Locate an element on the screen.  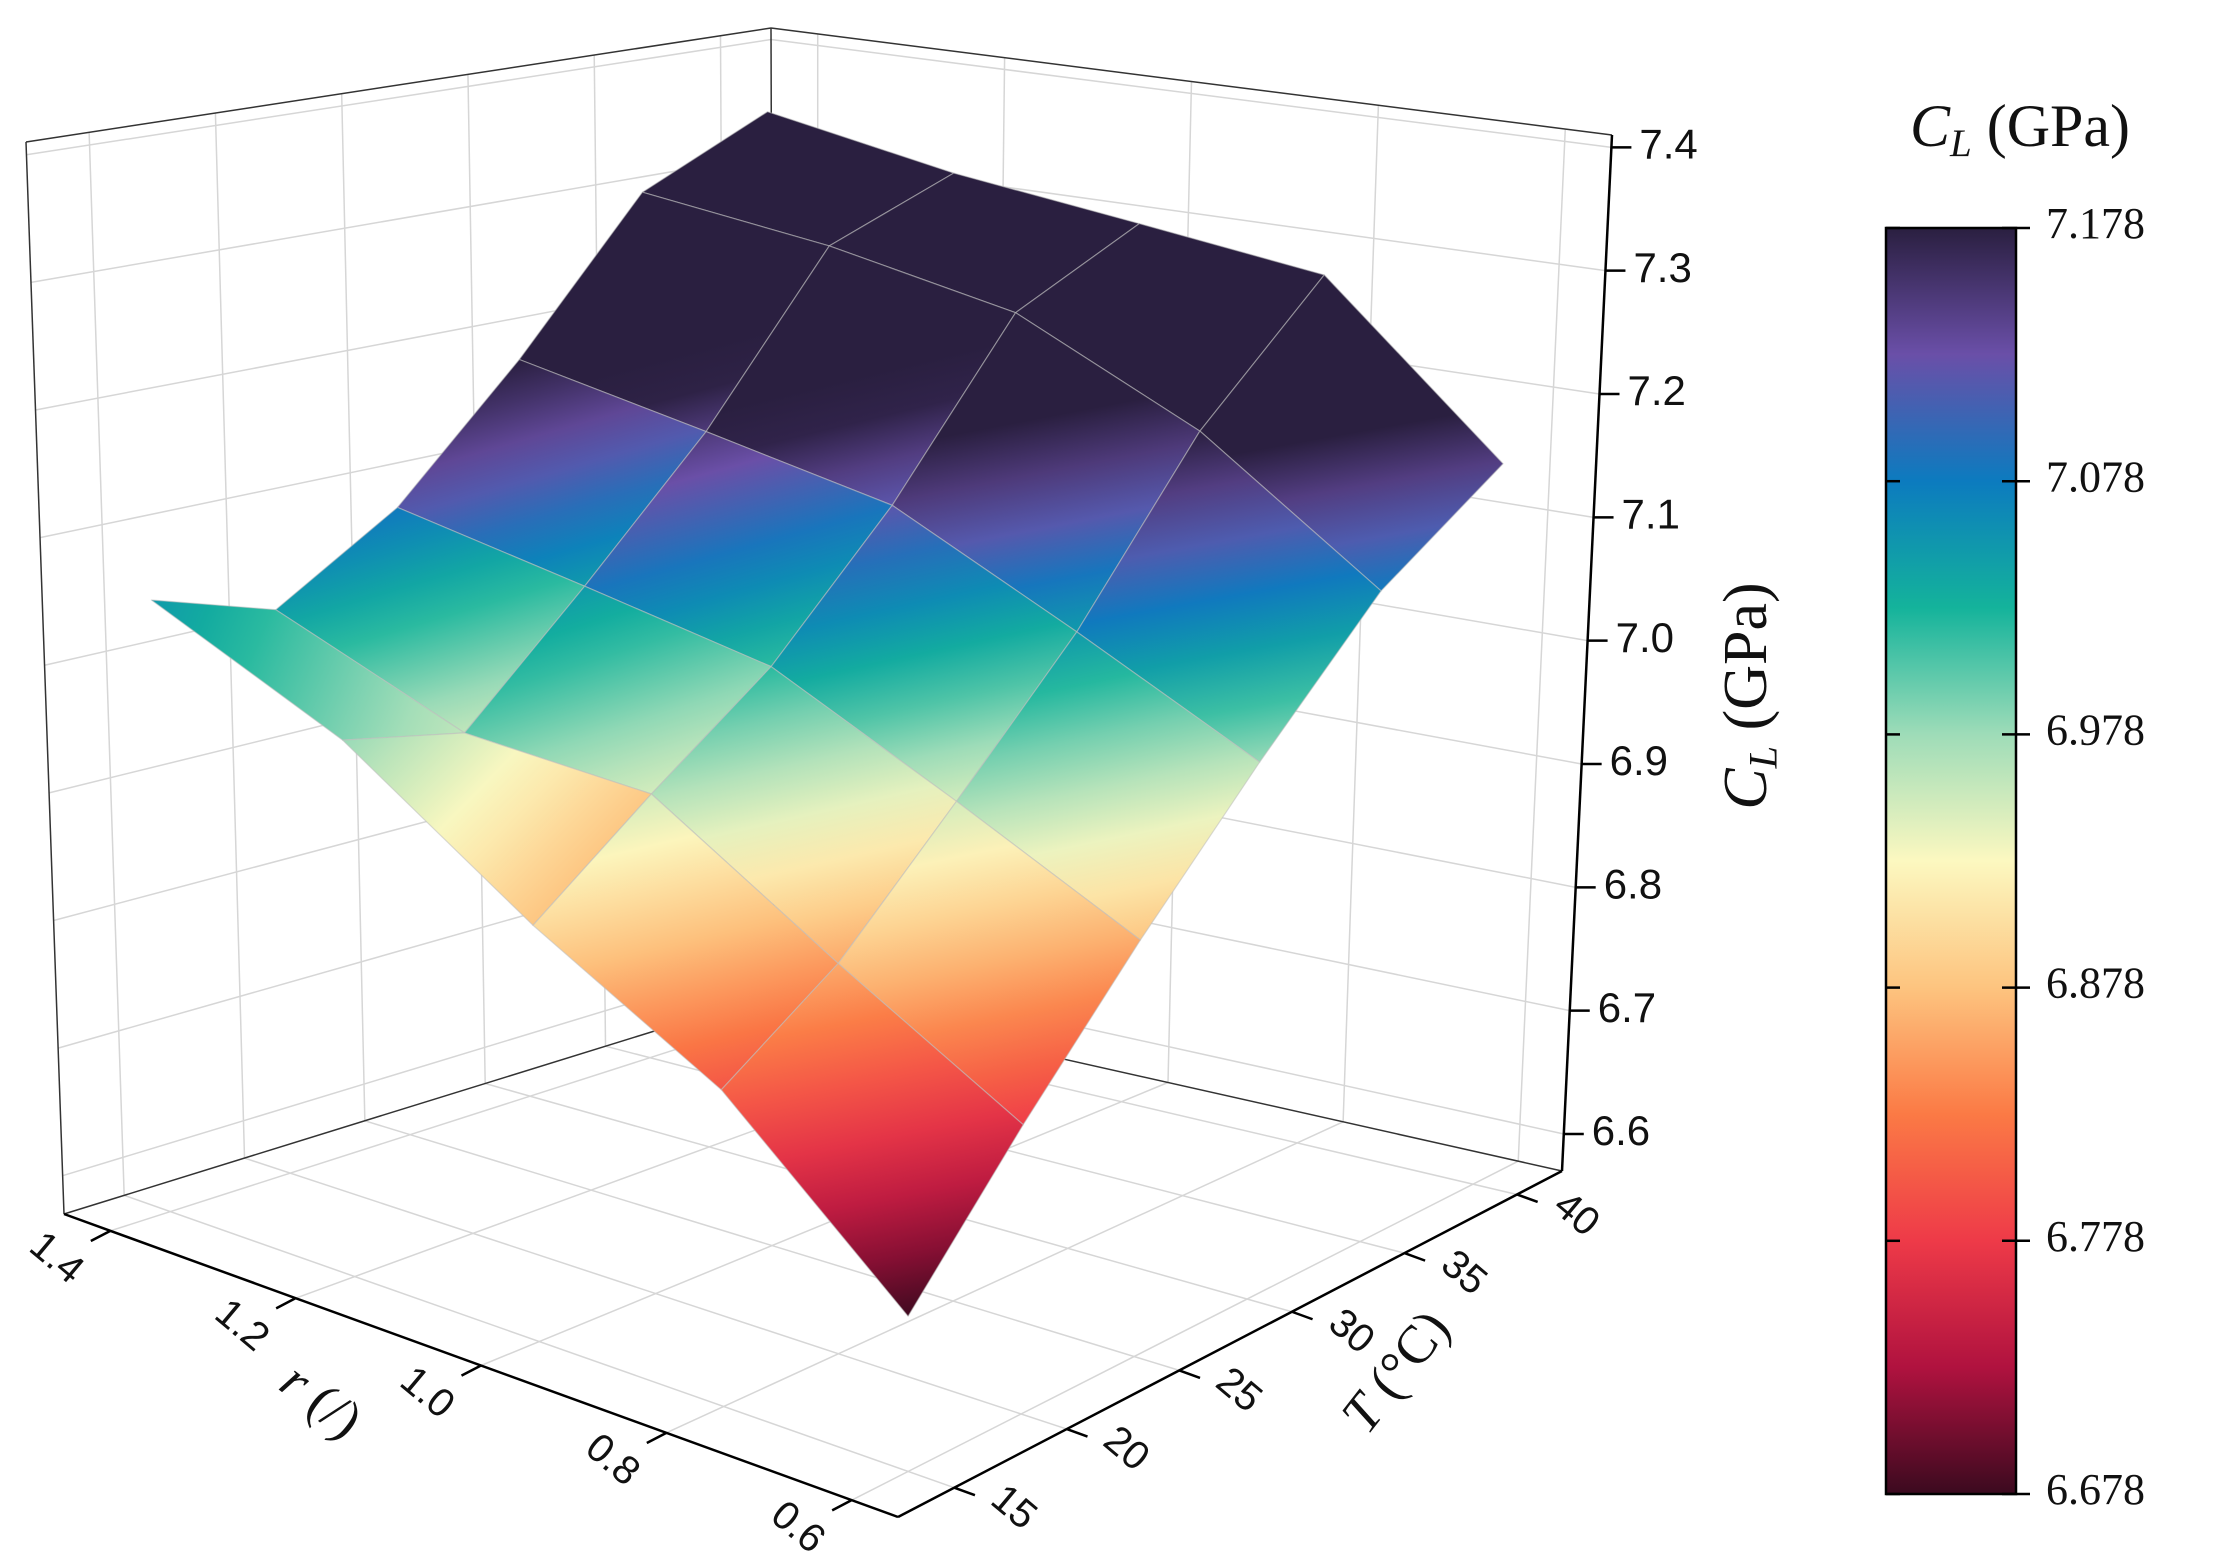
colorbar-tick-label: 6.778 is located at coordinates (2095, 1236).